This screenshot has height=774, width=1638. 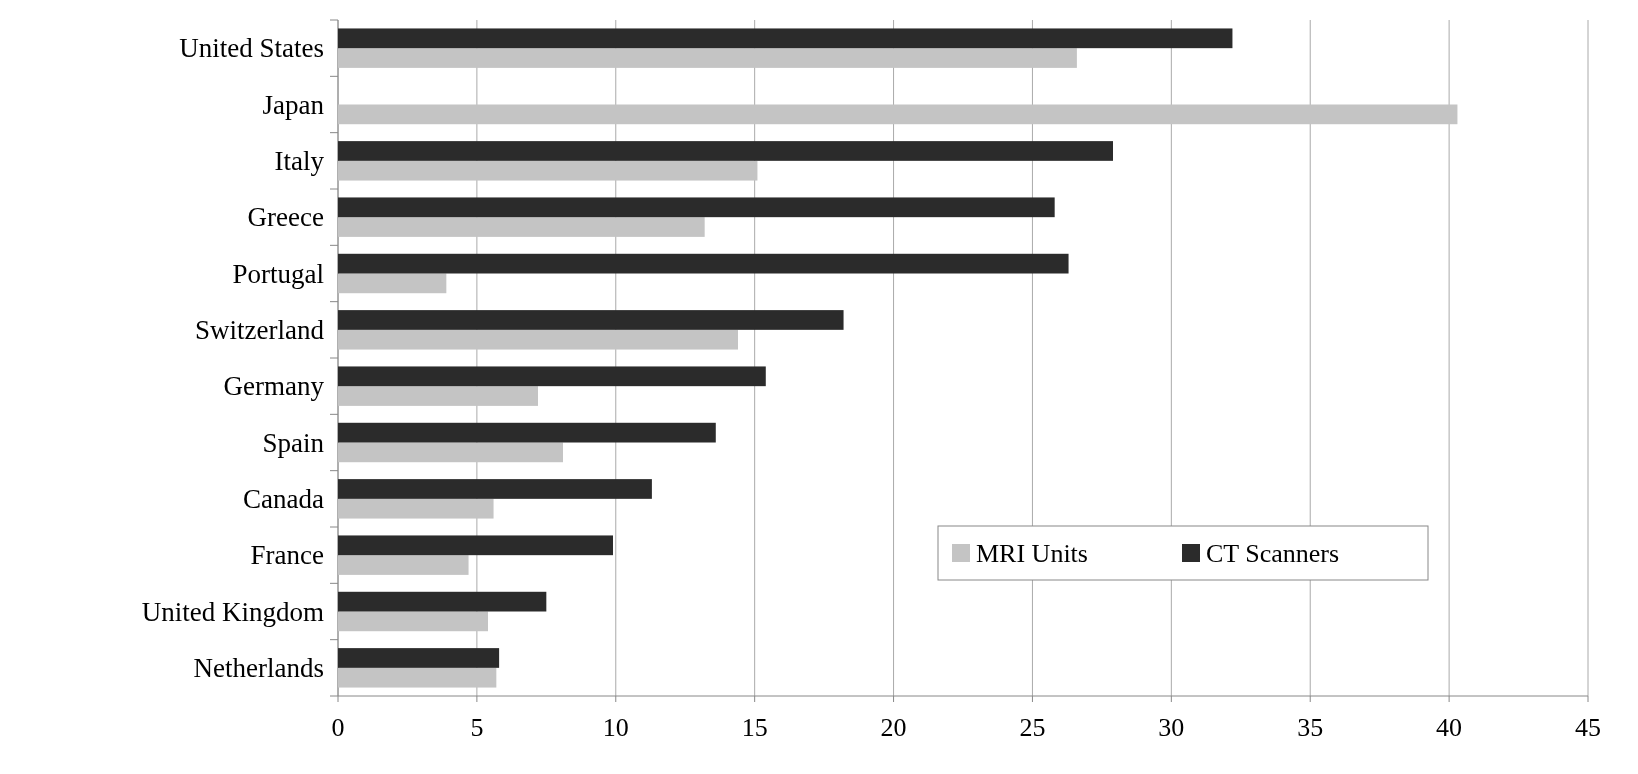 I want to click on x-tick-label: 30, so click(x=1171, y=727).